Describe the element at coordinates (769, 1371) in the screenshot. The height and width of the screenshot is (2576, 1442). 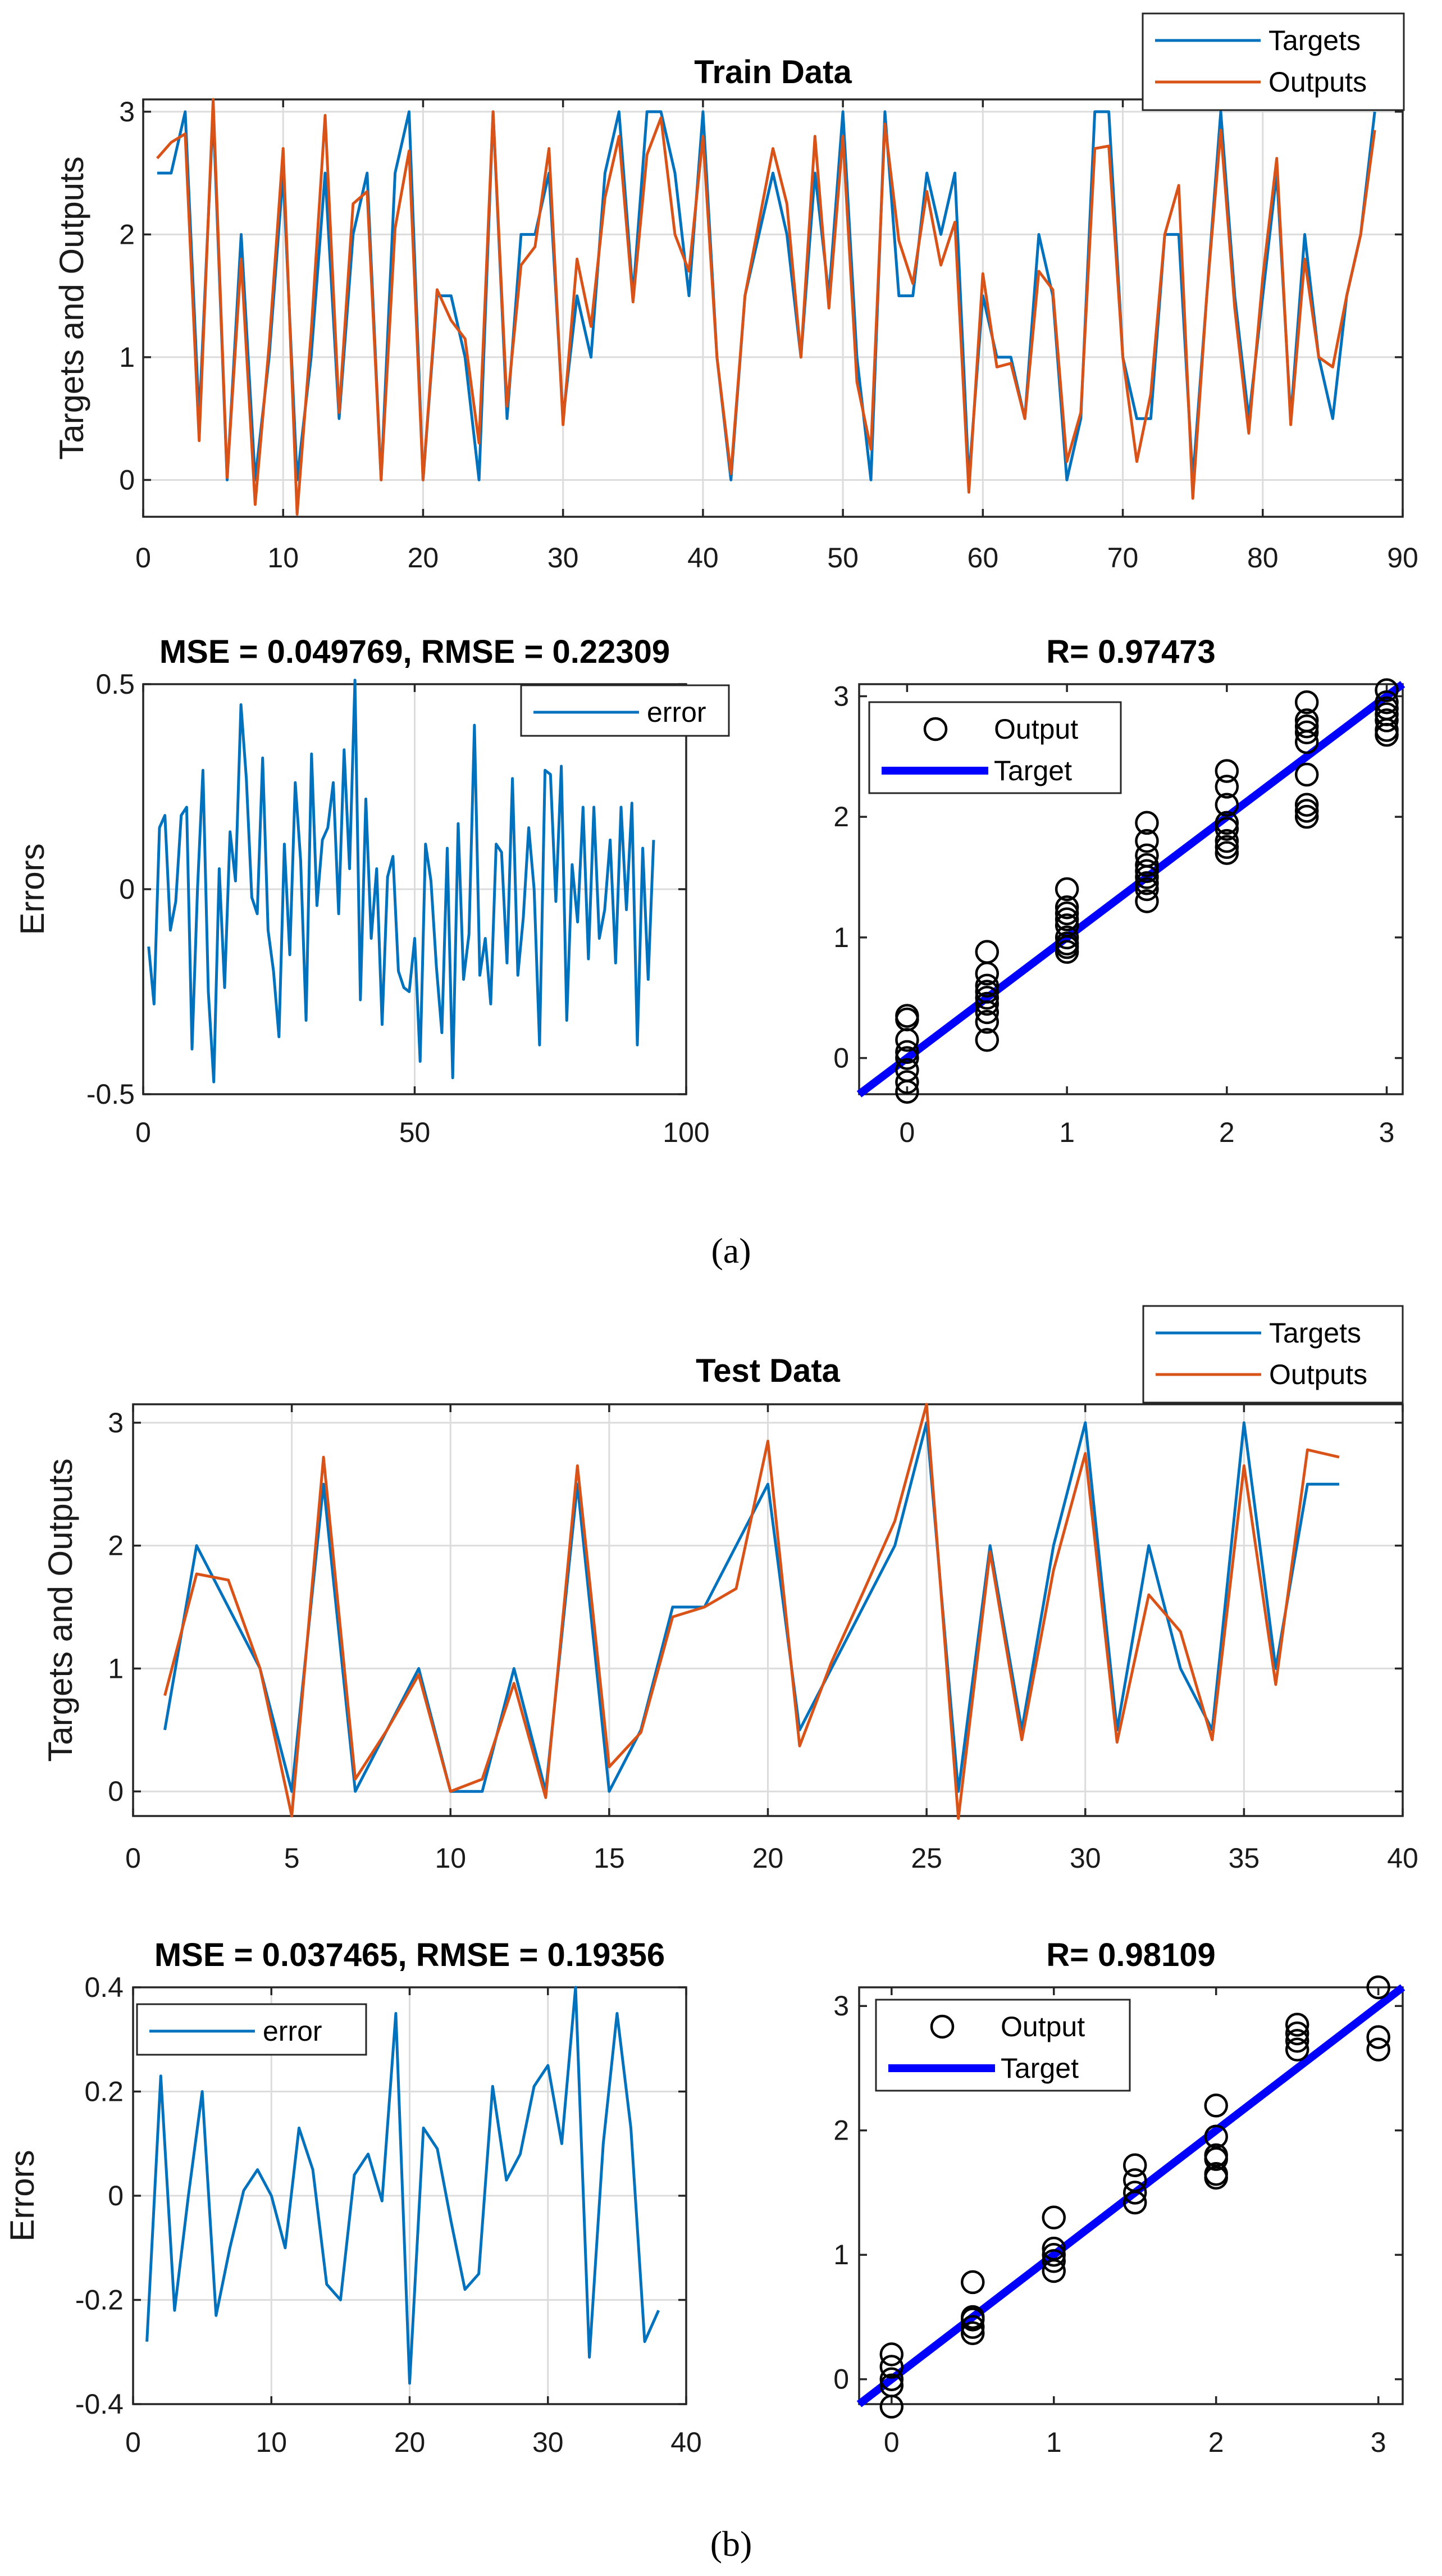
I see `chart-title: Test Data` at that location.